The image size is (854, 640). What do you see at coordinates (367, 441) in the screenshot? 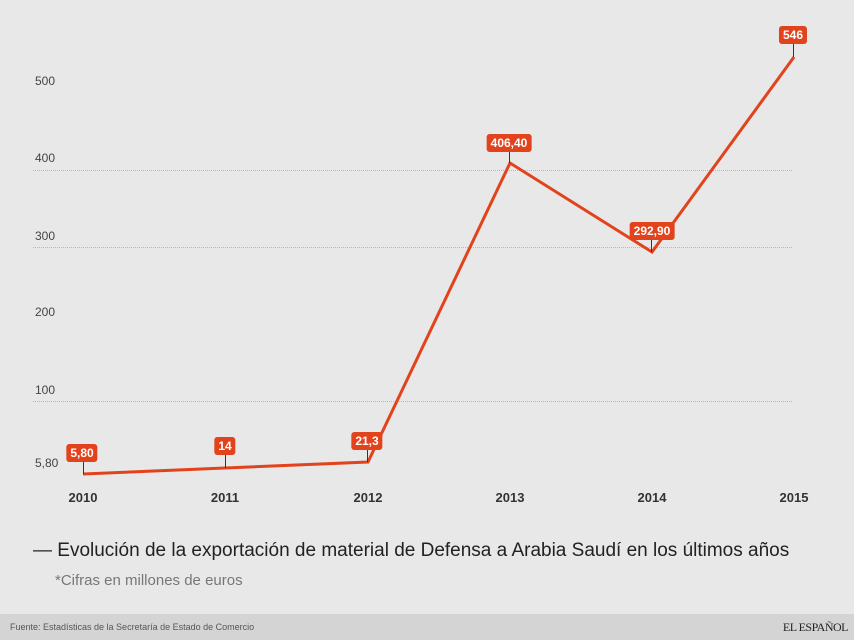
I see `data-label-2012: 21,3` at bounding box center [367, 441].